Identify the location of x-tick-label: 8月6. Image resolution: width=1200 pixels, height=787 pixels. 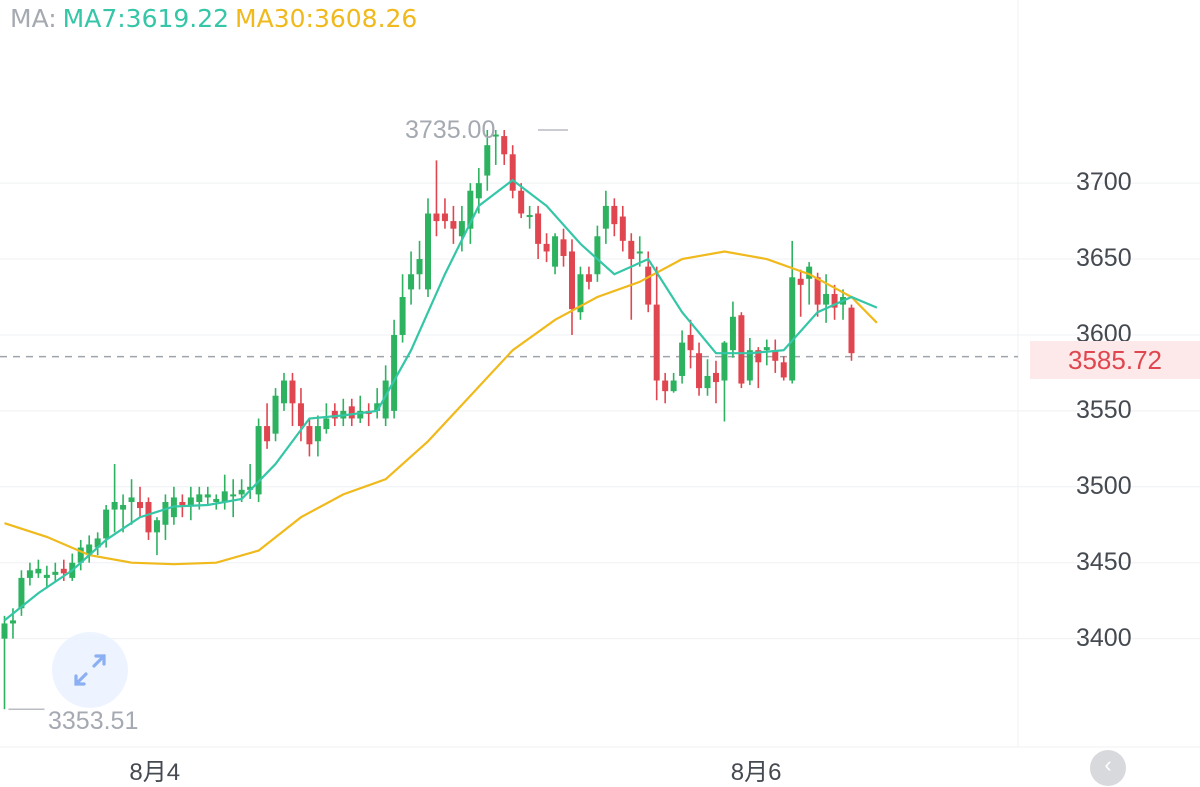
(756, 772).